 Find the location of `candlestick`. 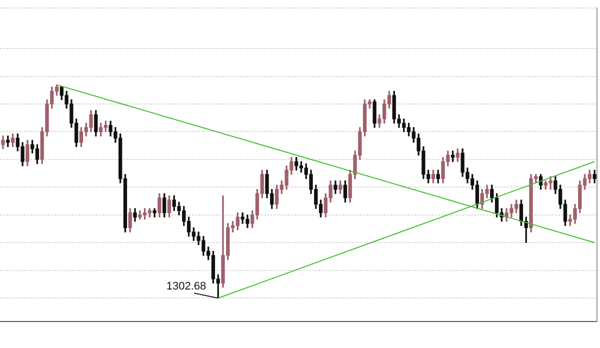

candlestick is located at coordinates (154, 213).